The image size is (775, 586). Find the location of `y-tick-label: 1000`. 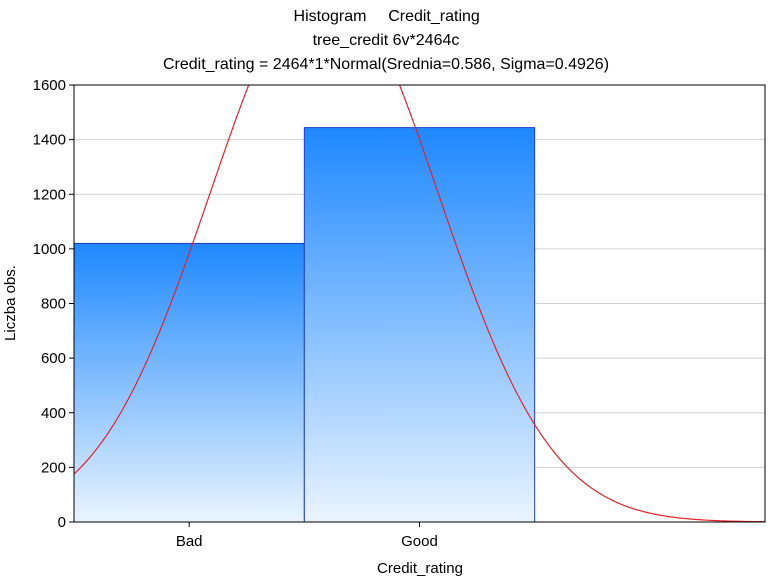

y-tick-label: 1000 is located at coordinates (49, 249).